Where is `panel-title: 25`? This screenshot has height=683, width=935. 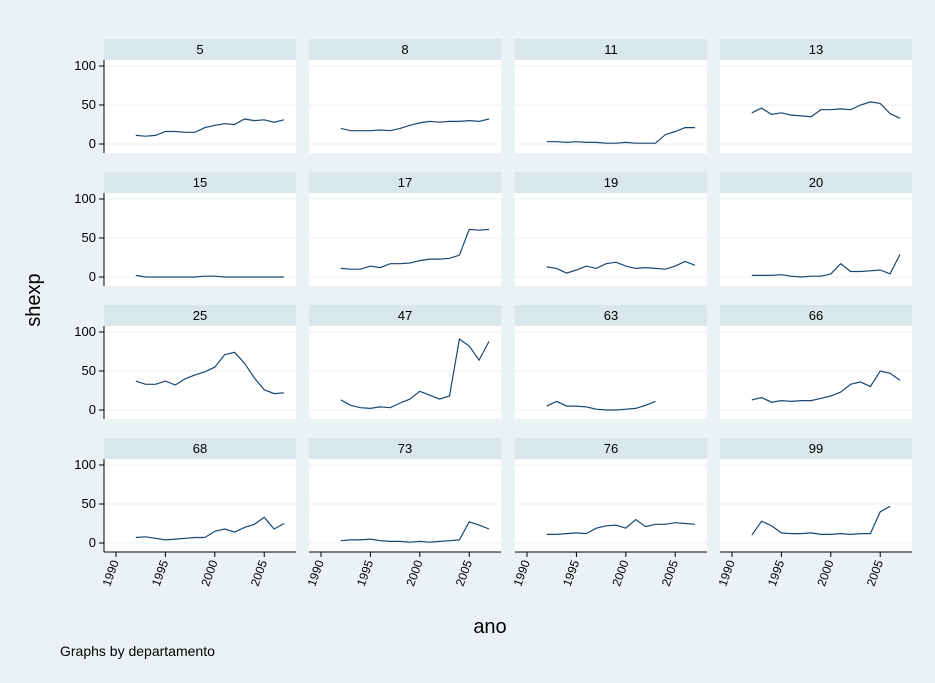 panel-title: 25 is located at coordinates (200, 315).